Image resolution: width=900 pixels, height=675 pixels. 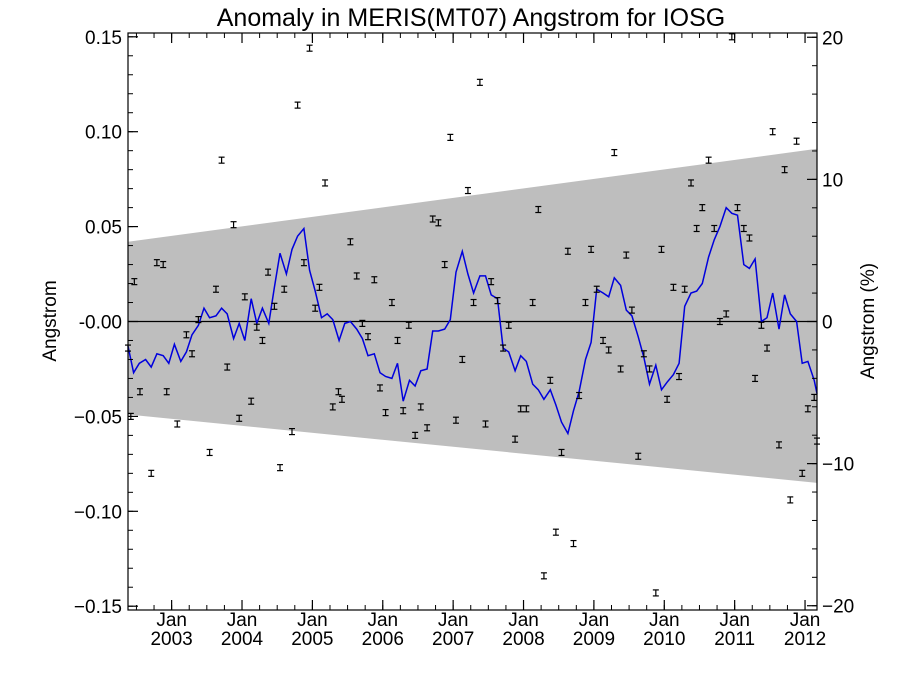 What do you see at coordinates (832, 38) in the screenshot?
I see `y-right-tick-label: 20` at bounding box center [832, 38].